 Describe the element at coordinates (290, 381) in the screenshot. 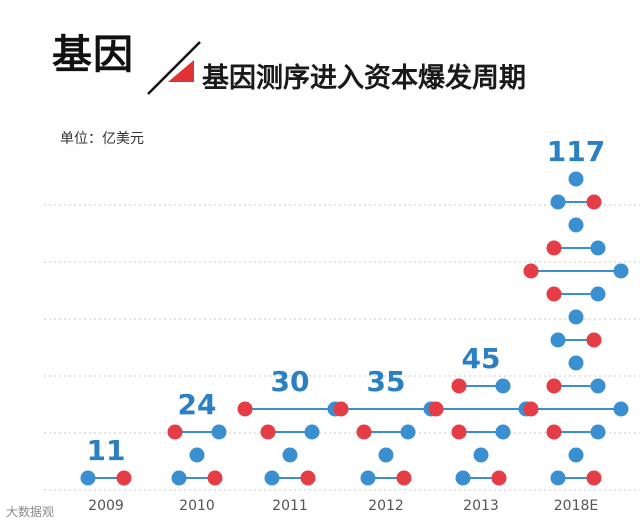

I see `value-label-2011: 30` at that location.